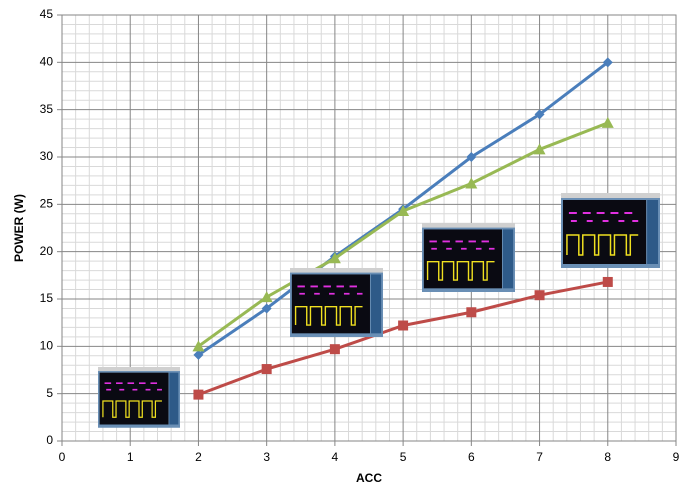 The image size is (686, 488). I want to click on y-tick-label: 25, so click(47, 204).